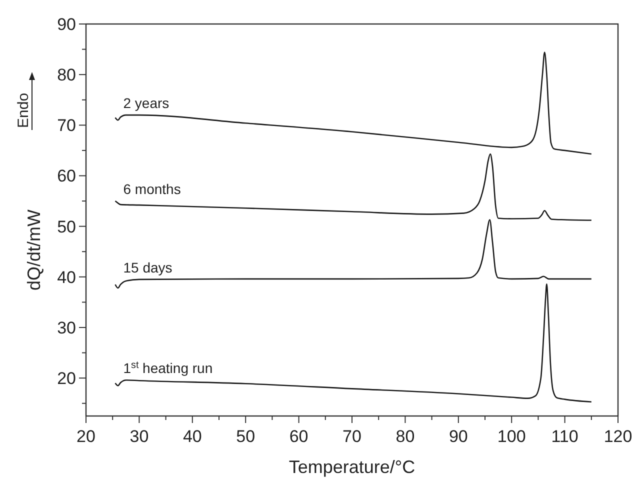 The image size is (636, 479). What do you see at coordinates (66, 226) in the screenshot?
I see `y-tick-label: 50` at bounding box center [66, 226].